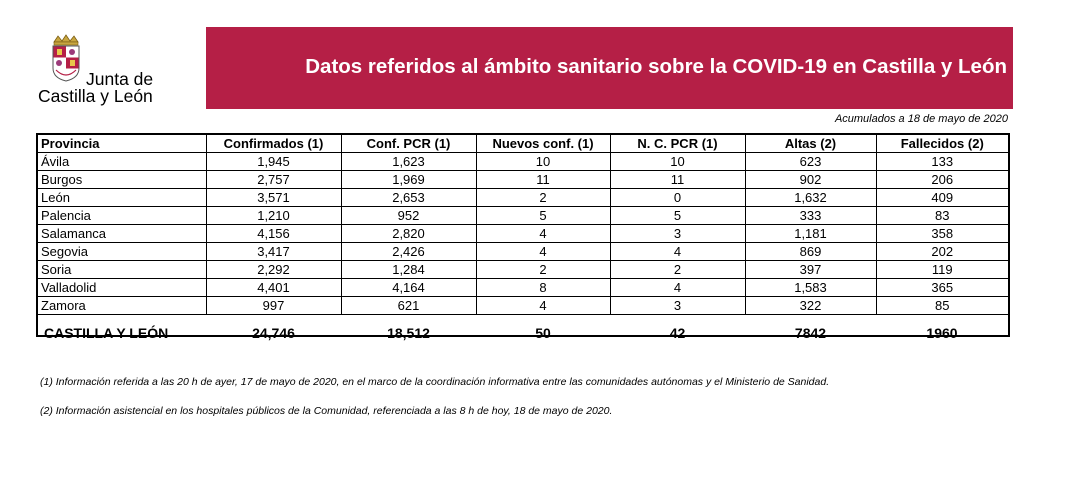 Image resolution: width=1080 pixels, height=482 pixels. What do you see at coordinates (677, 332) in the screenshot?
I see `total-nc-pcr: 42` at bounding box center [677, 332].